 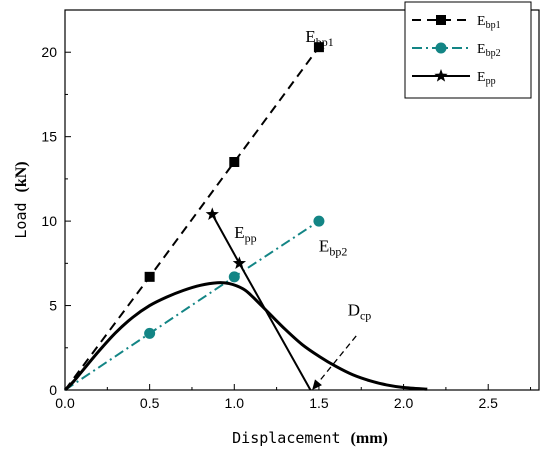 What do you see at coordinates (49, 221) in the screenshot?
I see `y-tick-label: 10` at bounding box center [49, 221].